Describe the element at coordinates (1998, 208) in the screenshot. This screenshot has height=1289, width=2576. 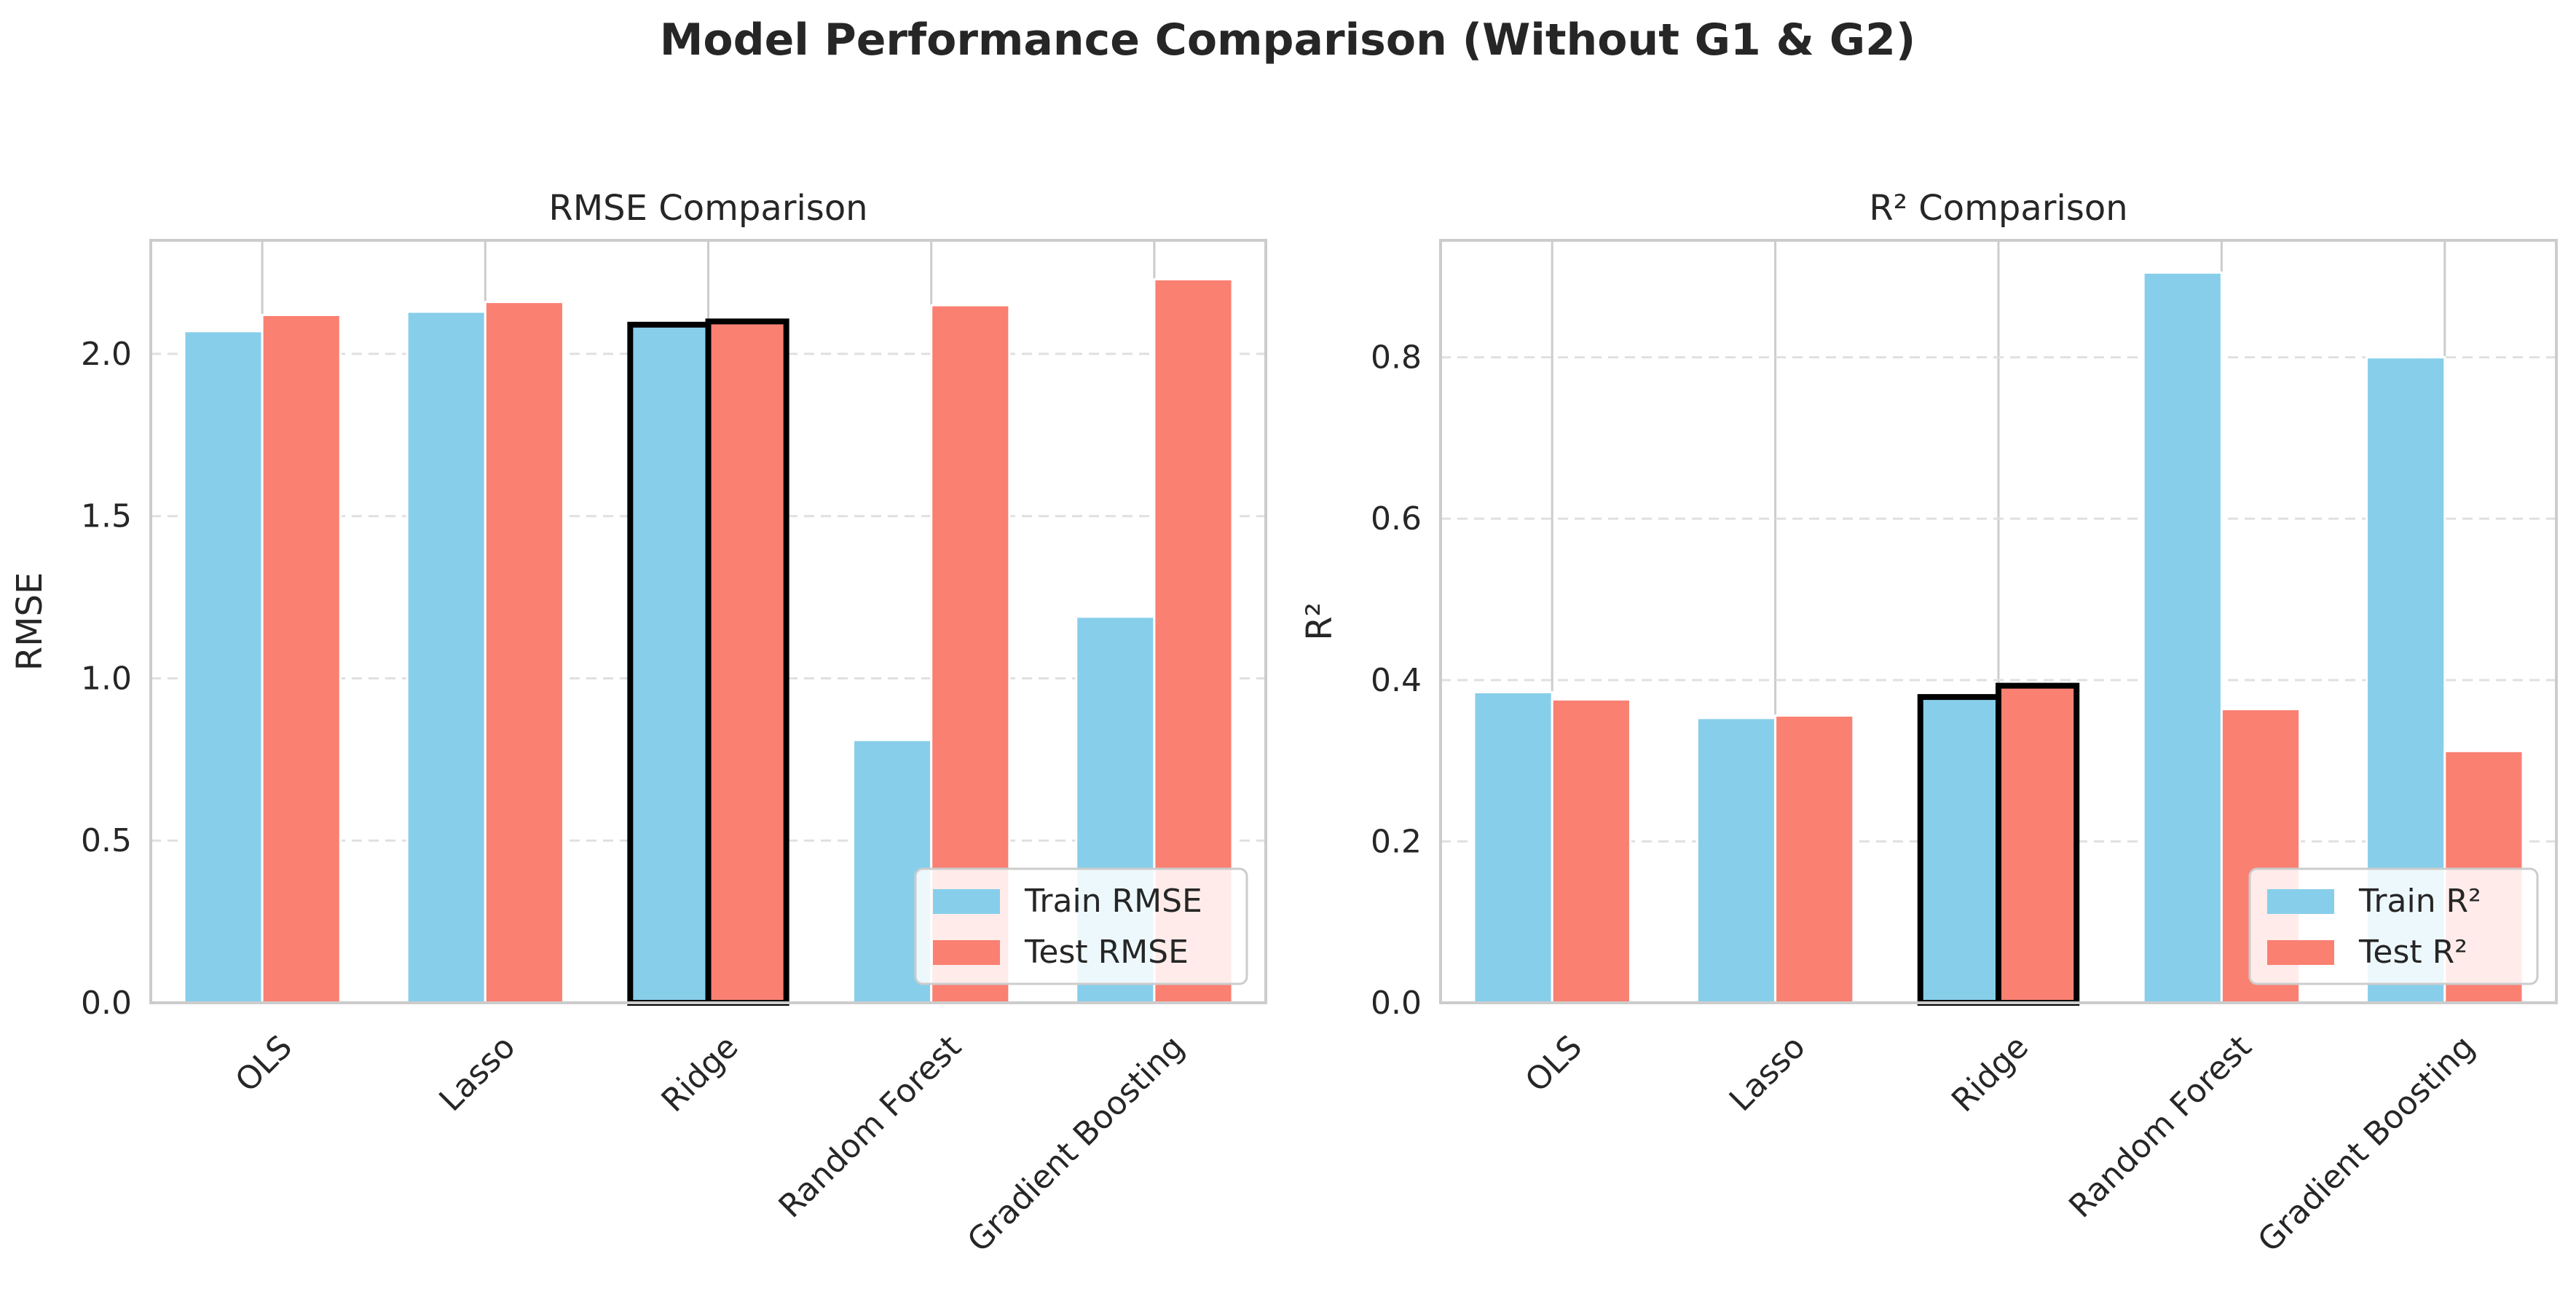
I see `r2-chart-title: R² Comparison` at that location.